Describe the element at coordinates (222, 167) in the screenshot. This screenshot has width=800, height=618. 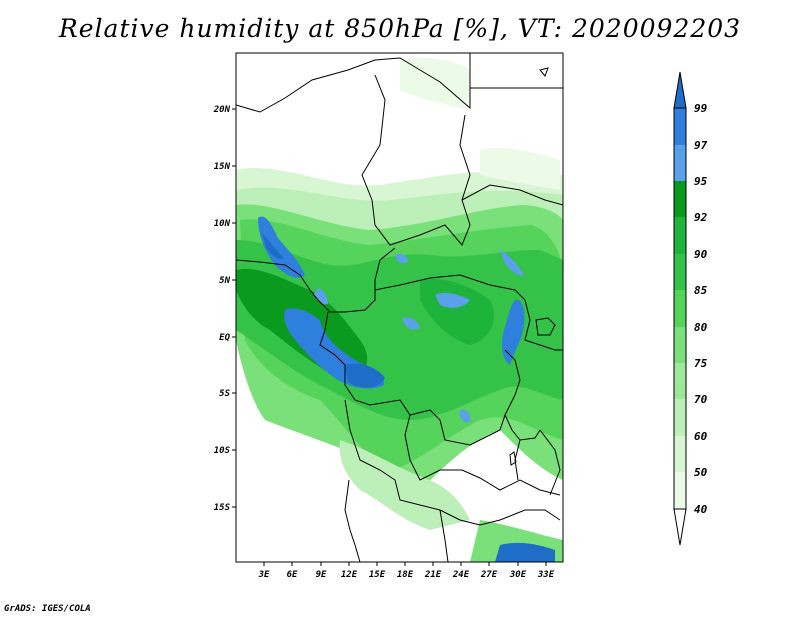
I see `lat-label: 15N` at that location.